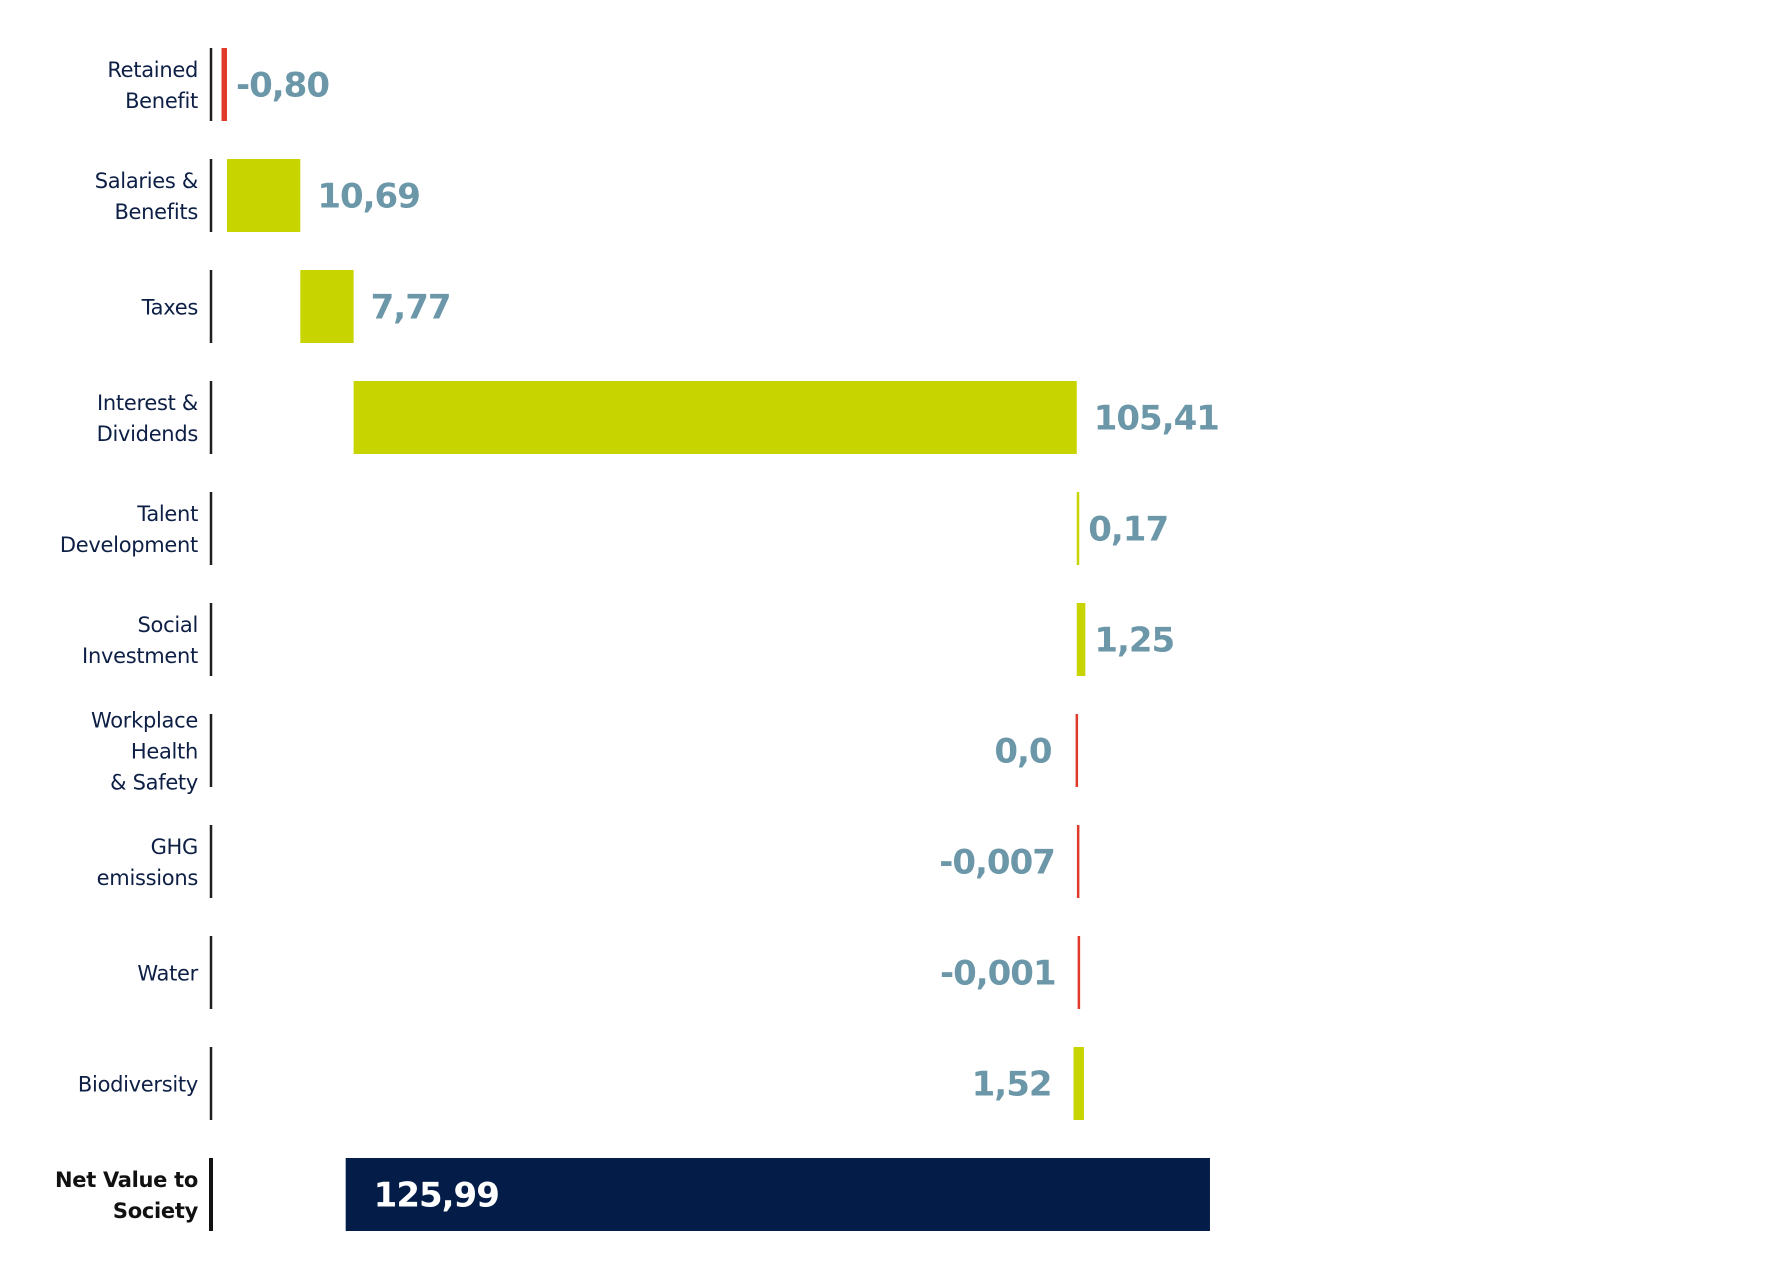 The image size is (1770, 1264). I want to click on row-retained-benefit: Retained Benefit -0,80, so click(218, 84).